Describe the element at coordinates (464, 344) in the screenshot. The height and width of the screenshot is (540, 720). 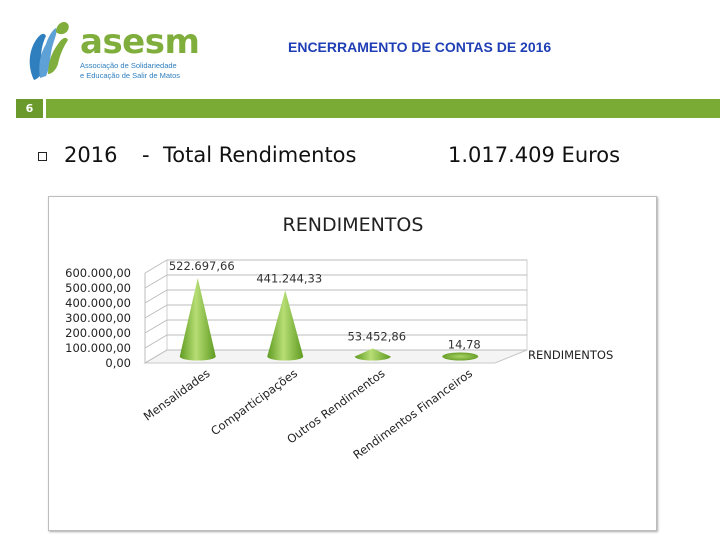
I see `data-label: 14,78` at that location.